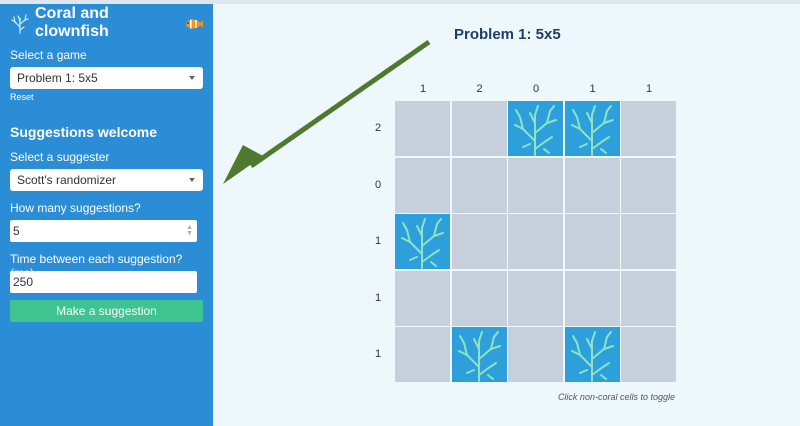  Describe the element at coordinates (16, 231) in the screenshot. I see `suggestion-count-value: 5` at that location.